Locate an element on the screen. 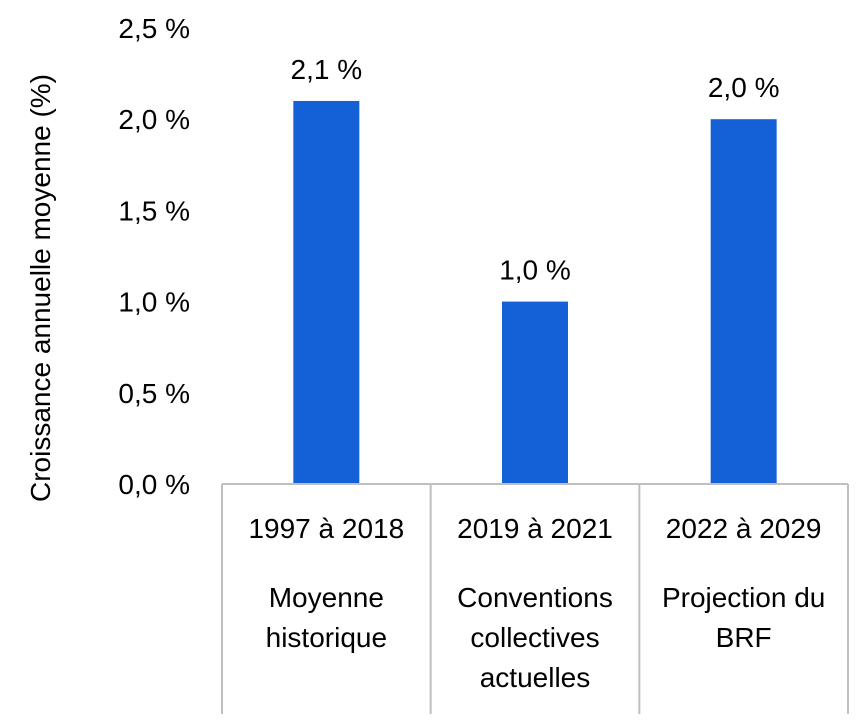  x-tick-label-description: Conventions is located at coordinates (535, 597).